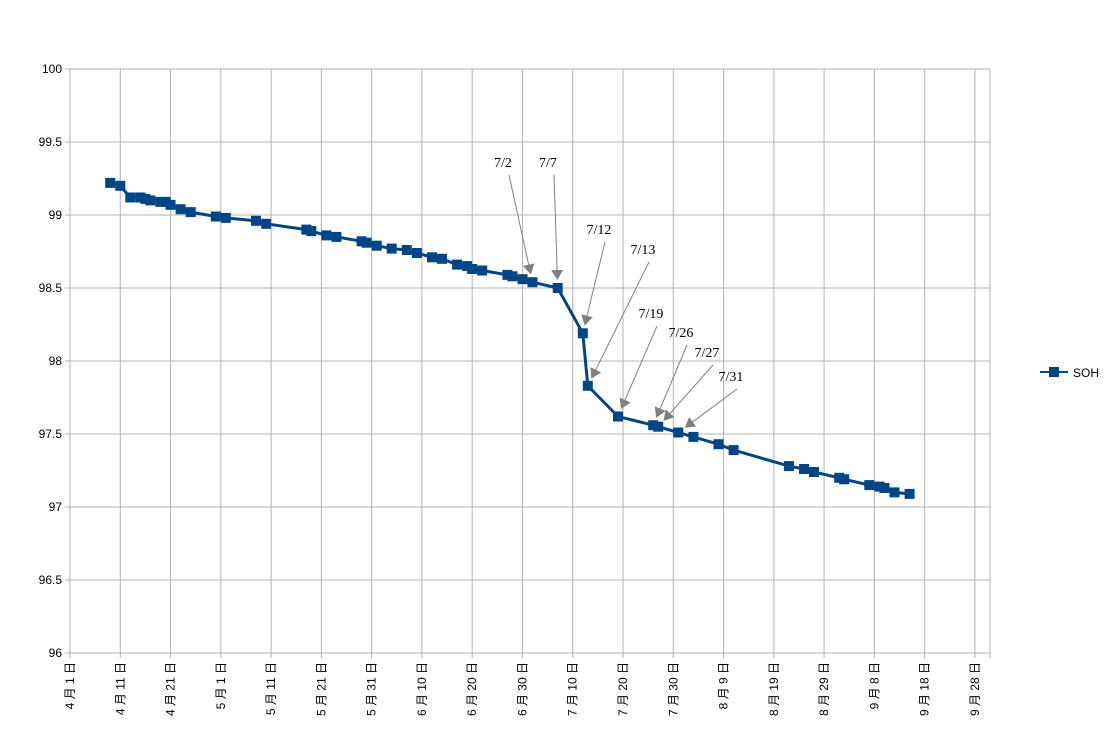 The width and height of the screenshot is (1106, 734). Describe the element at coordinates (643, 250) in the screenshot. I see `annotation-label: 7/13` at that location.